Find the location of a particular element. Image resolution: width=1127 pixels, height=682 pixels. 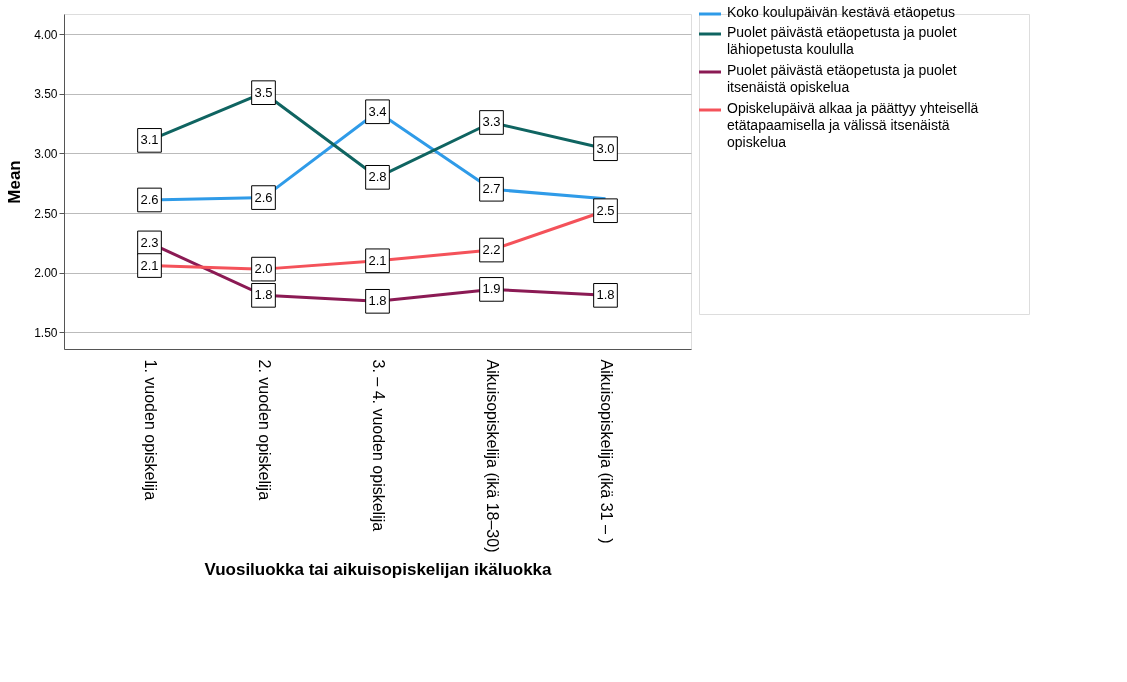

legend-label: Opiskelupäivä alkaa ja päättyy yhteisellä etätapaamisella ja välissä itsenäistä opiskelua is located at coordinates (853, 125).